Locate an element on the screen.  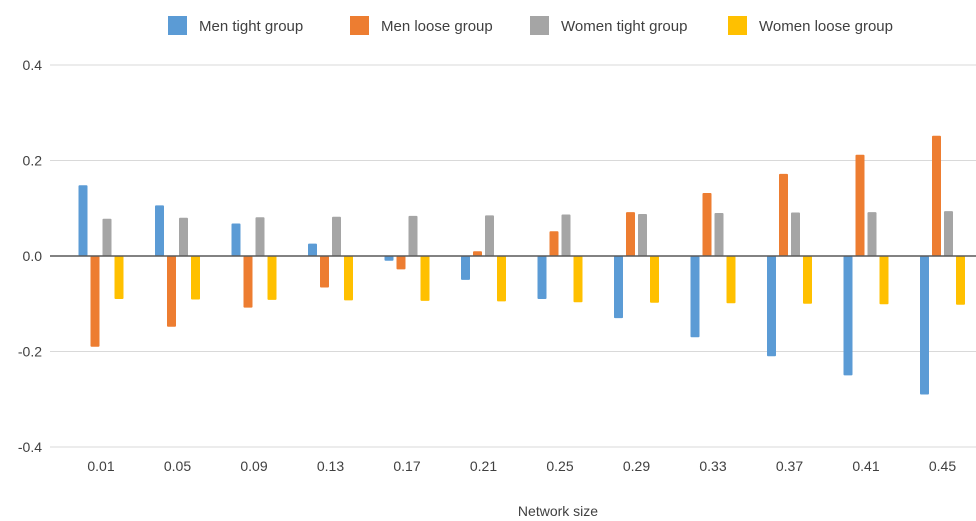
x-tick-label: 0.01 is located at coordinates (100, 466).